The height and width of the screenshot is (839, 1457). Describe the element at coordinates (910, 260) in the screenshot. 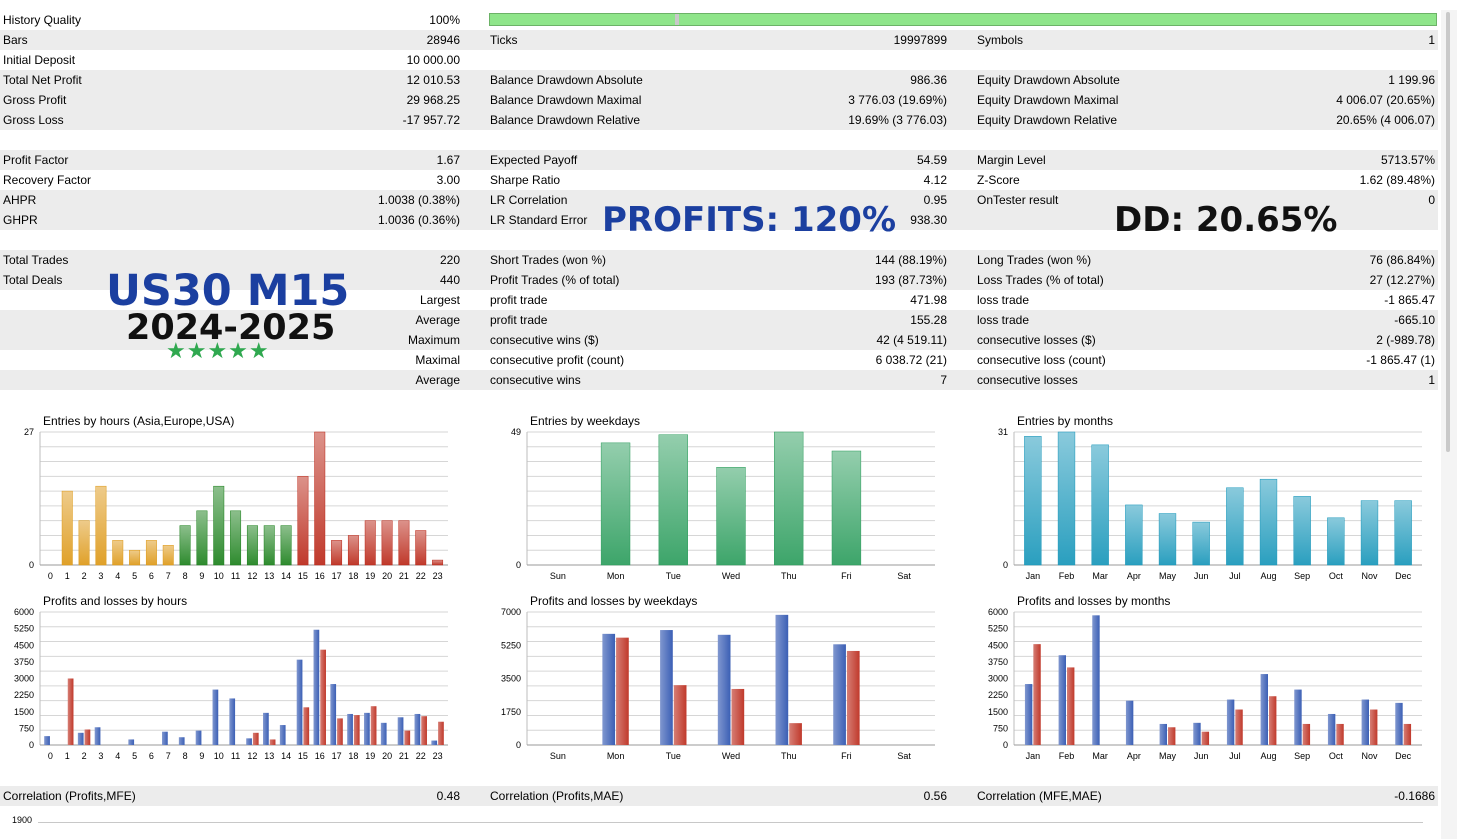

I see `short-trades-won-value: 144 (88.19%)` at that location.